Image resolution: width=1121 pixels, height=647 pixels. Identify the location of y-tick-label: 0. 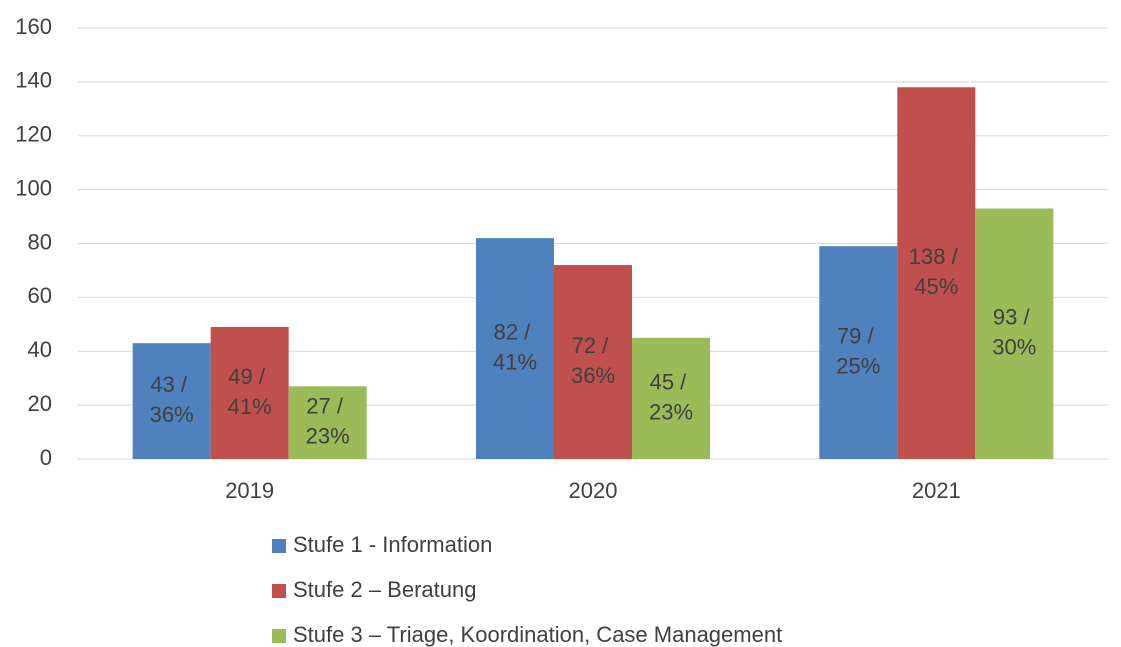
(46, 457).